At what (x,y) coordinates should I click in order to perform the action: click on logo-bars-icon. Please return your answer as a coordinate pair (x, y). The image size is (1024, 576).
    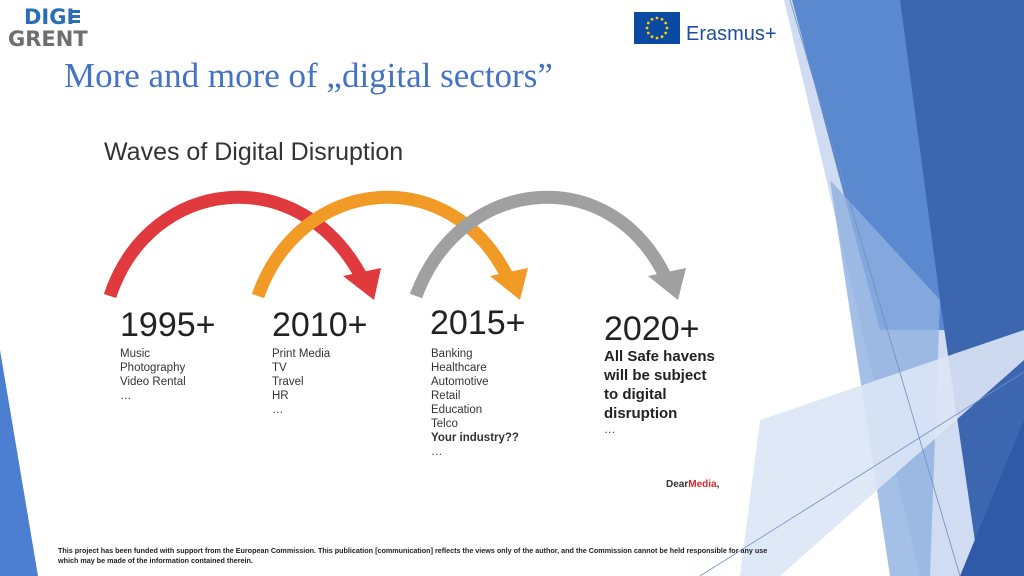
    Looking at the image, I should click on (75, 17).